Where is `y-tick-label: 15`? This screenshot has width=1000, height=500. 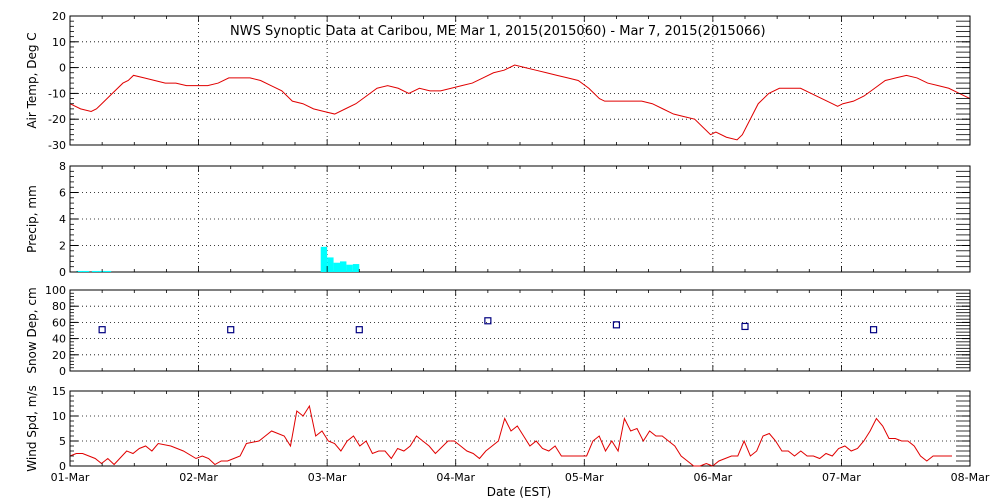 y-tick-label: 15 is located at coordinates (59, 391).